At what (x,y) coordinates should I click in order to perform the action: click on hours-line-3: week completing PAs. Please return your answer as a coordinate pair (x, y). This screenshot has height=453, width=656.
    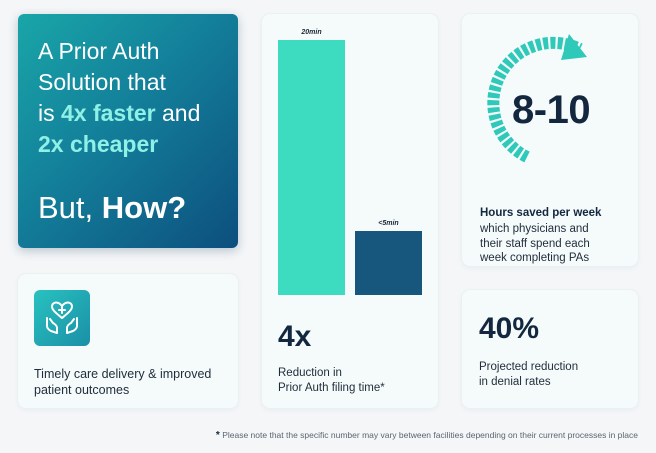
    Looking at the image, I should click on (535, 258).